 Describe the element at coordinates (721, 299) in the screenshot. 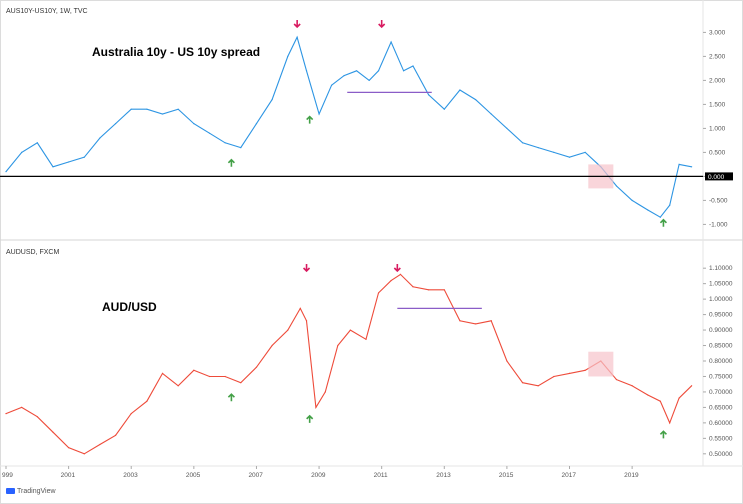

I see `audusd-ytick-label: 1.00000` at that location.